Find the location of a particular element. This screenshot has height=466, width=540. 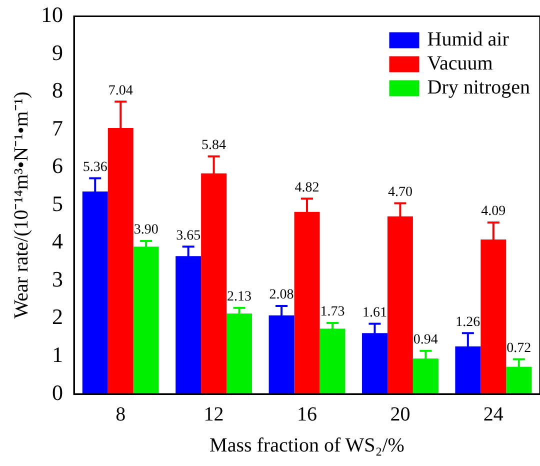

data-label: 4.09 is located at coordinates (493, 212).